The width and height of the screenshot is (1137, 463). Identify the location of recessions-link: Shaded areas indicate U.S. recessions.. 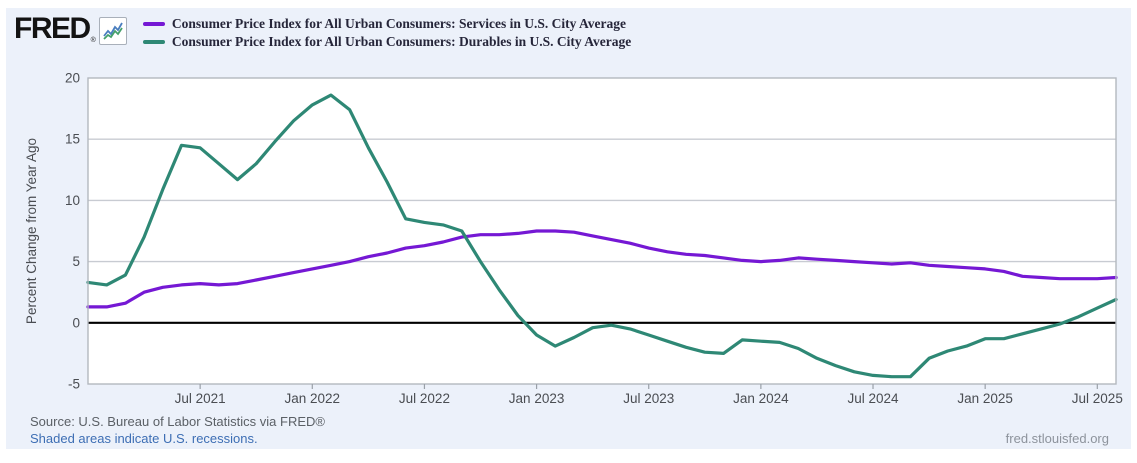
(144, 438).